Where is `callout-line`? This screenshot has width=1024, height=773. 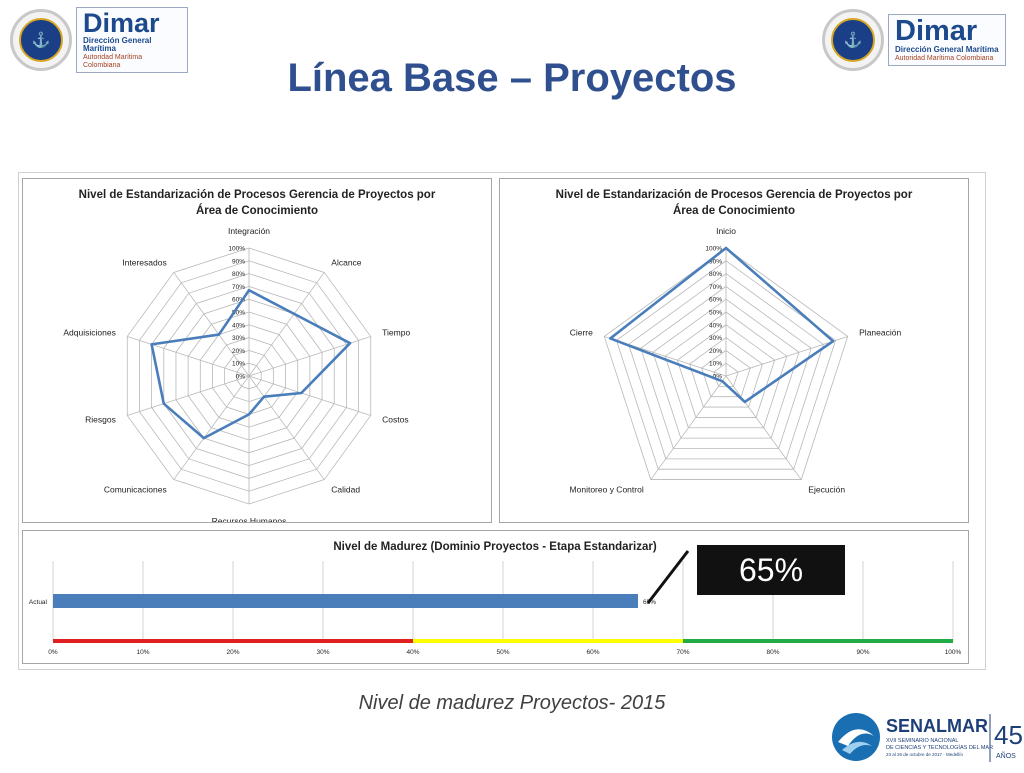
callout-line is located at coordinates (668, 577).